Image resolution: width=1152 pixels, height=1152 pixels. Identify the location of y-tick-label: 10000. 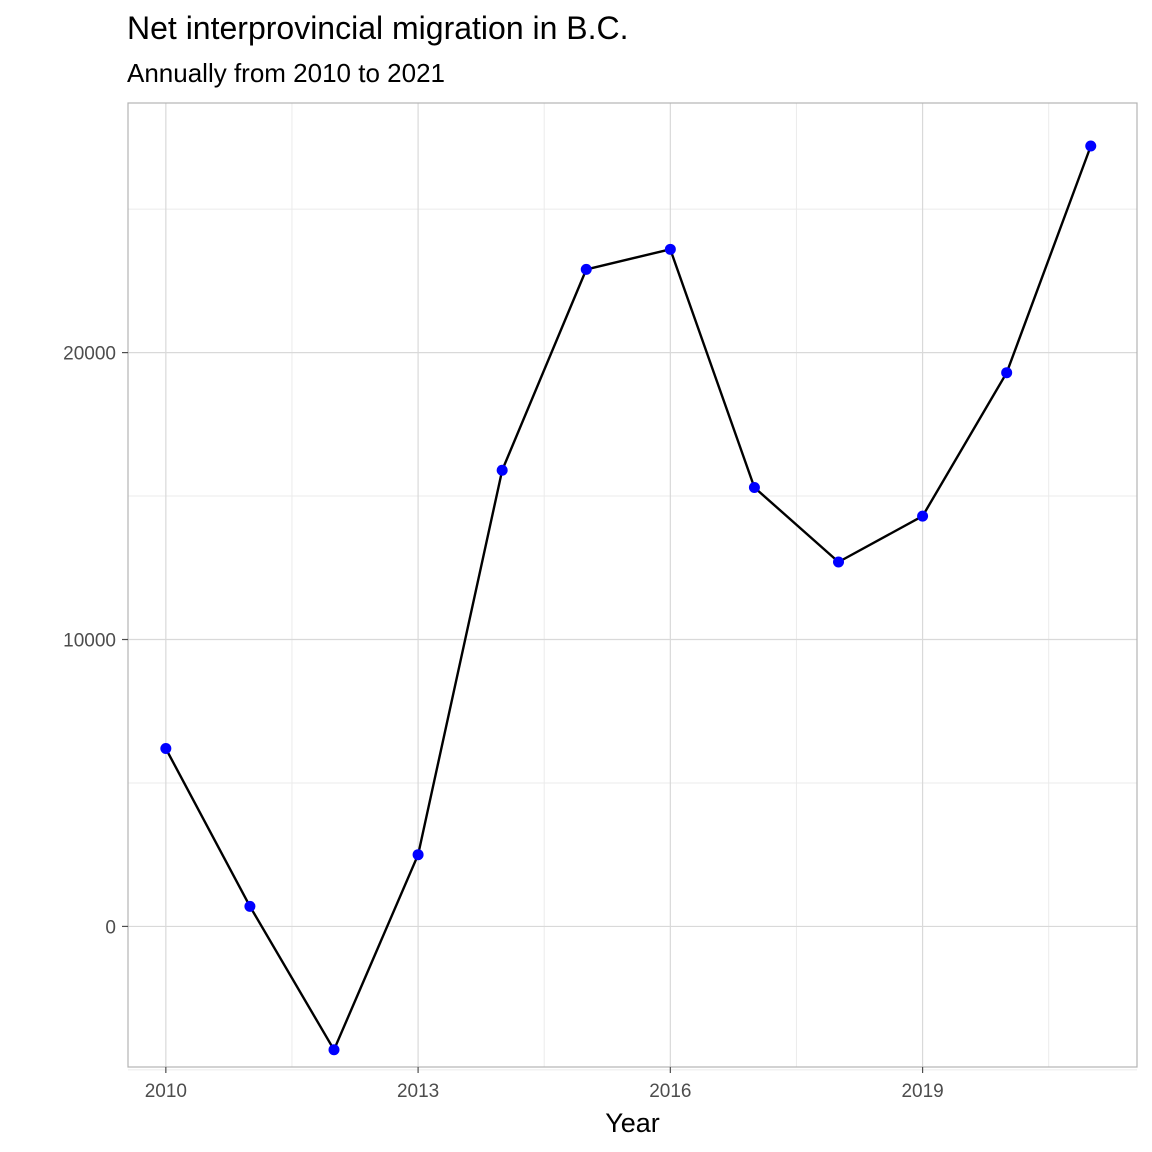
(89, 641).